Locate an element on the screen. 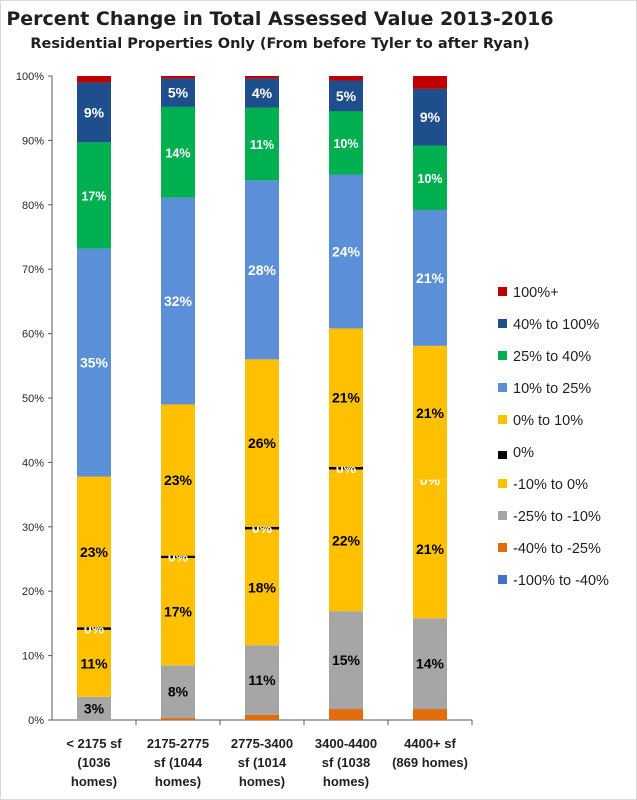  x-tick-label: sf (1038 is located at coordinates (346, 762).